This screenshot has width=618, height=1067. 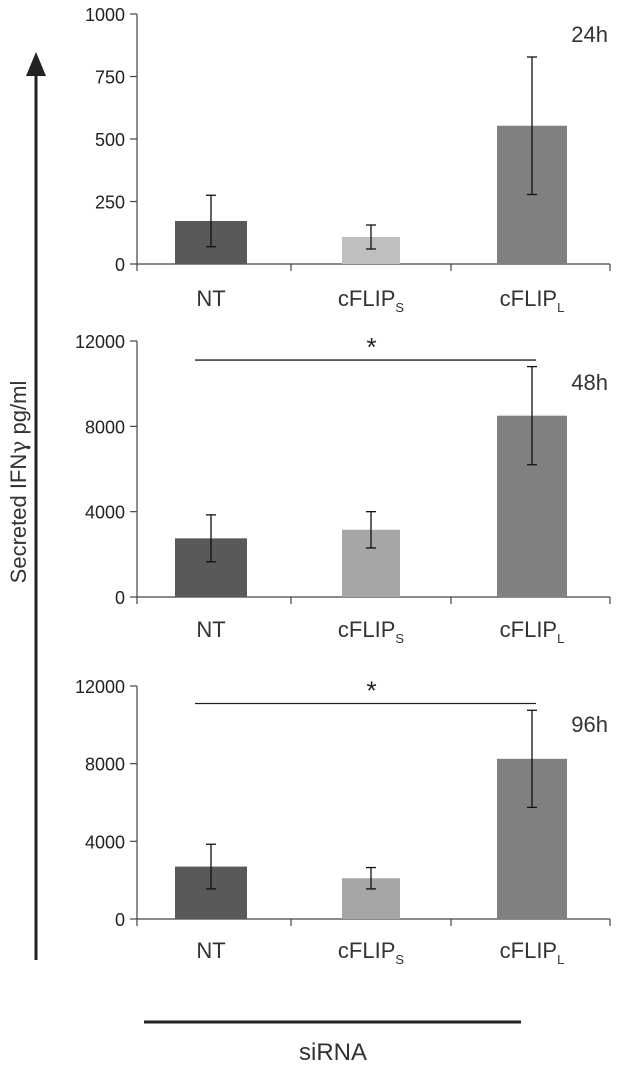 I want to click on y-tick-label: 500, so click(x=110, y=140).